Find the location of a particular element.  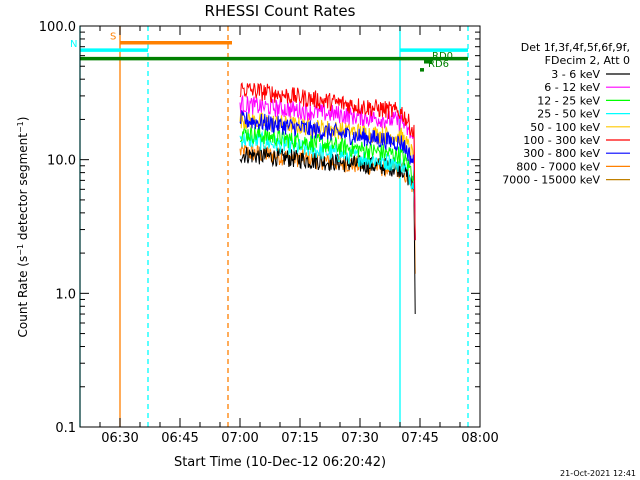

x-tick-label: 08:00 is located at coordinates (479, 438).